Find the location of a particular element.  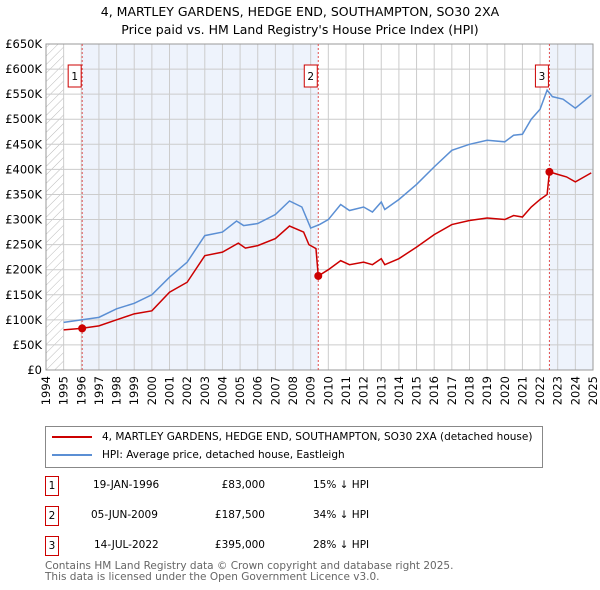

x-tick-label: 2019 is located at coordinates (487, 390).